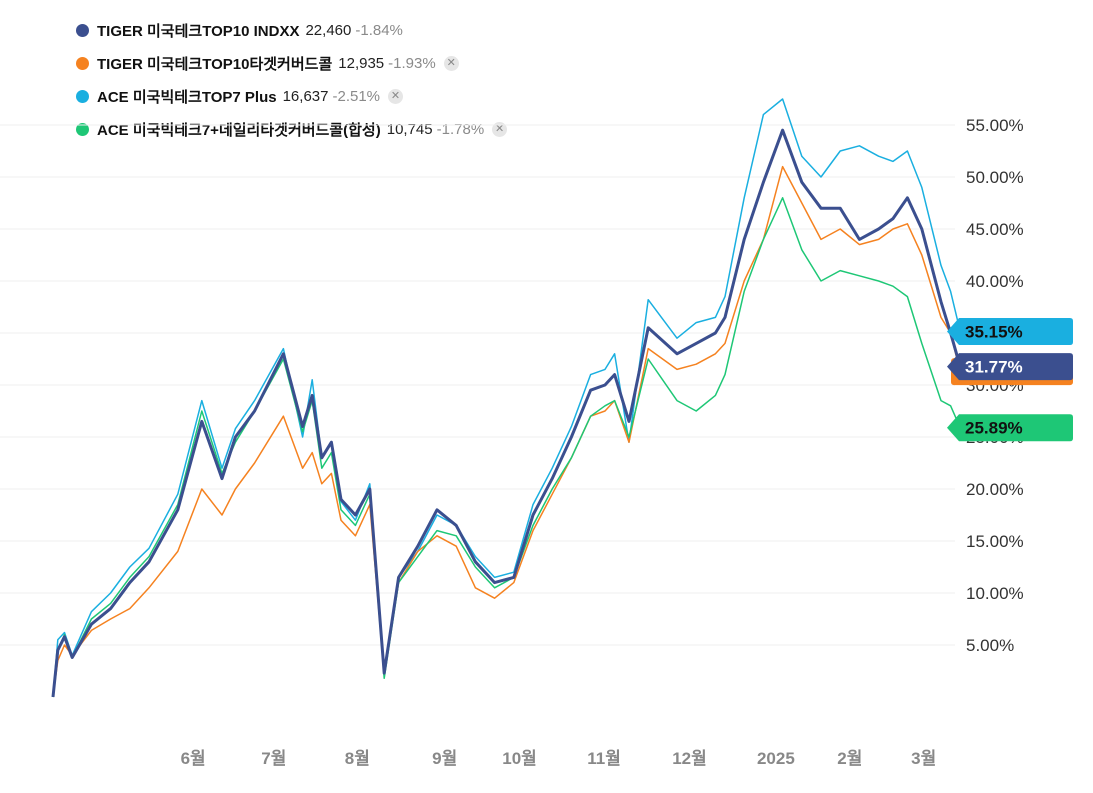 This screenshot has height=793, width=1093. What do you see at coordinates (995, 125) in the screenshot?
I see `y-tick-label: 55.00%` at bounding box center [995, 125].